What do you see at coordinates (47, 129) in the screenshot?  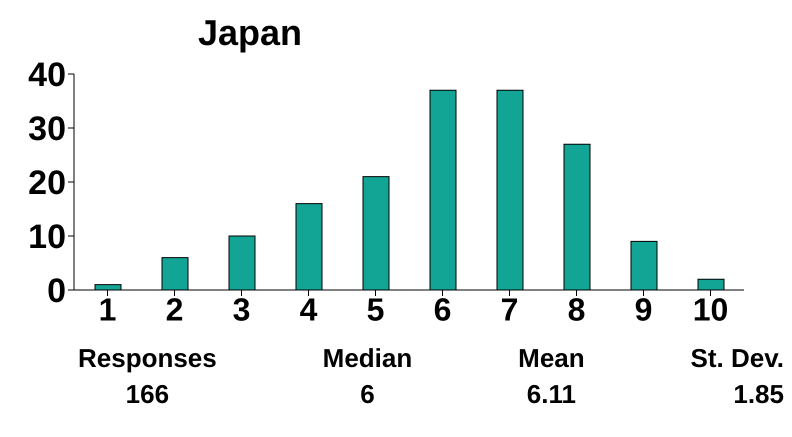 I see `y-tick-label: 30` at bounding box center [47, 129].